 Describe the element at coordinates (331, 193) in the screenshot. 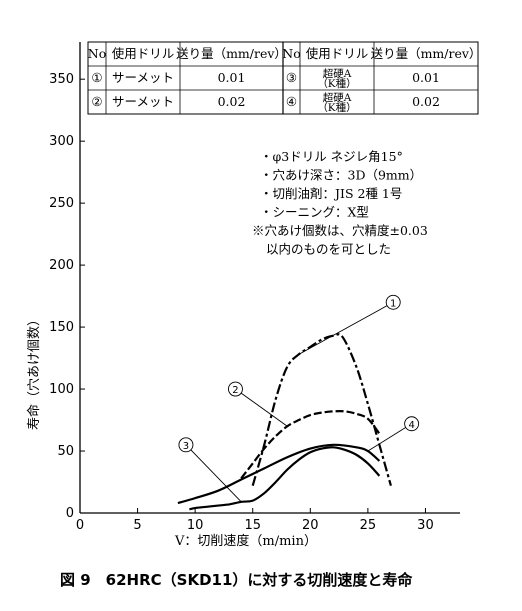

I see `note-line: ・切削油剤：JIS 2種 1号` at that location.